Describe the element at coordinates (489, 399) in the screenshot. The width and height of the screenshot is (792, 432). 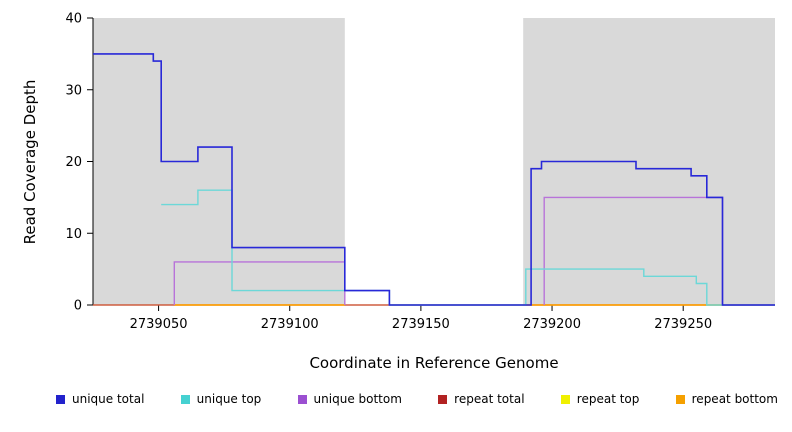
I see `legend-label: repeat total` at that location.